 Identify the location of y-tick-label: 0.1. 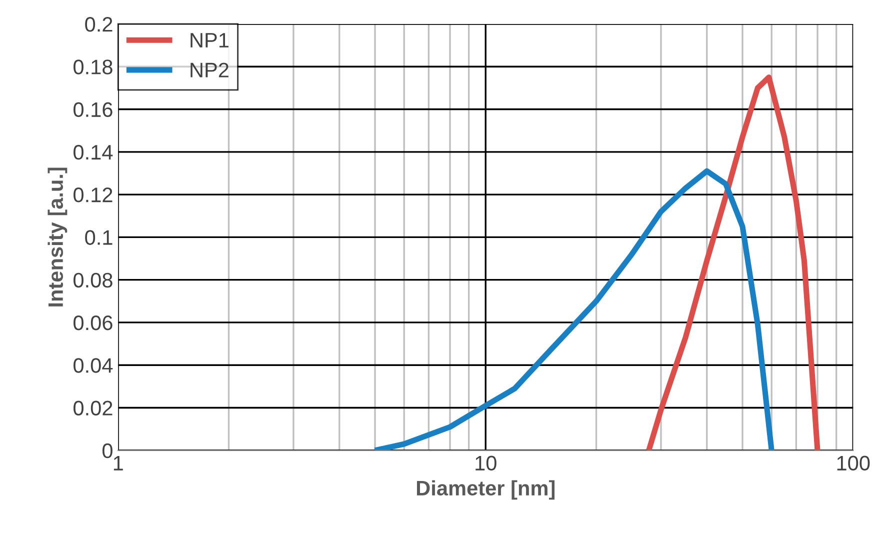
(98, 237).